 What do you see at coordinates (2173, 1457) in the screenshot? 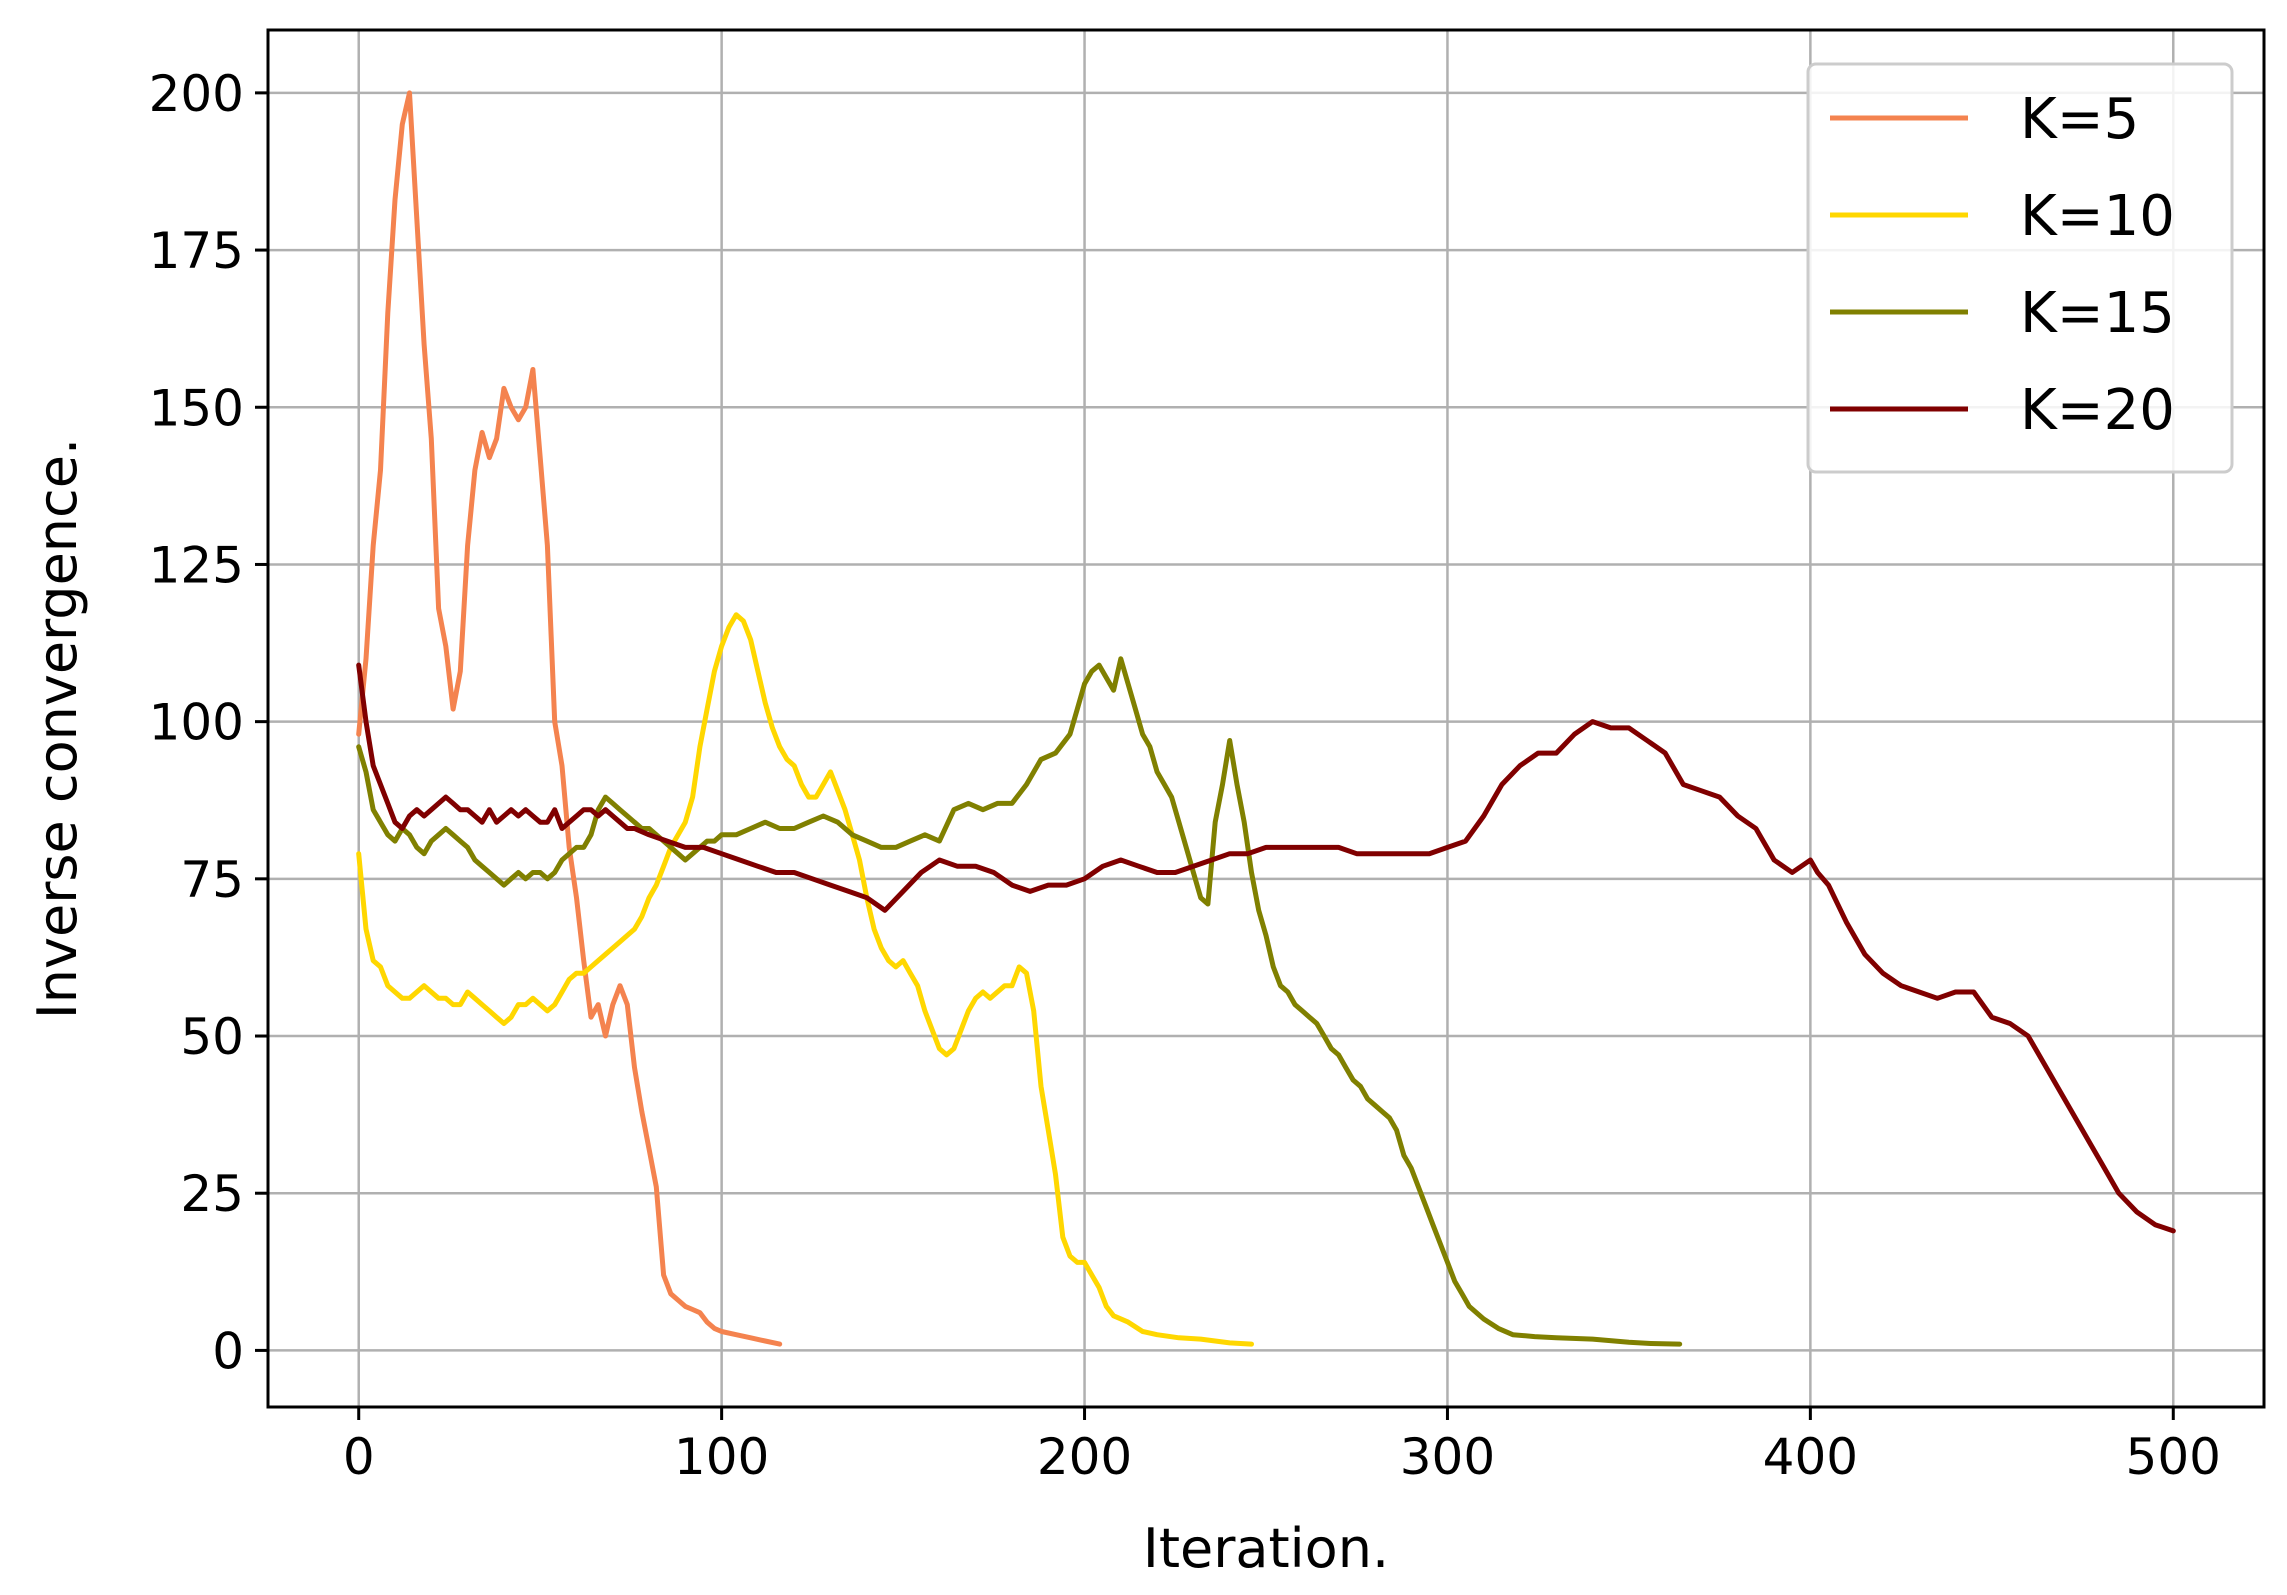
I see `x-tick-label: 500` at bounding box center [2173, 1457].